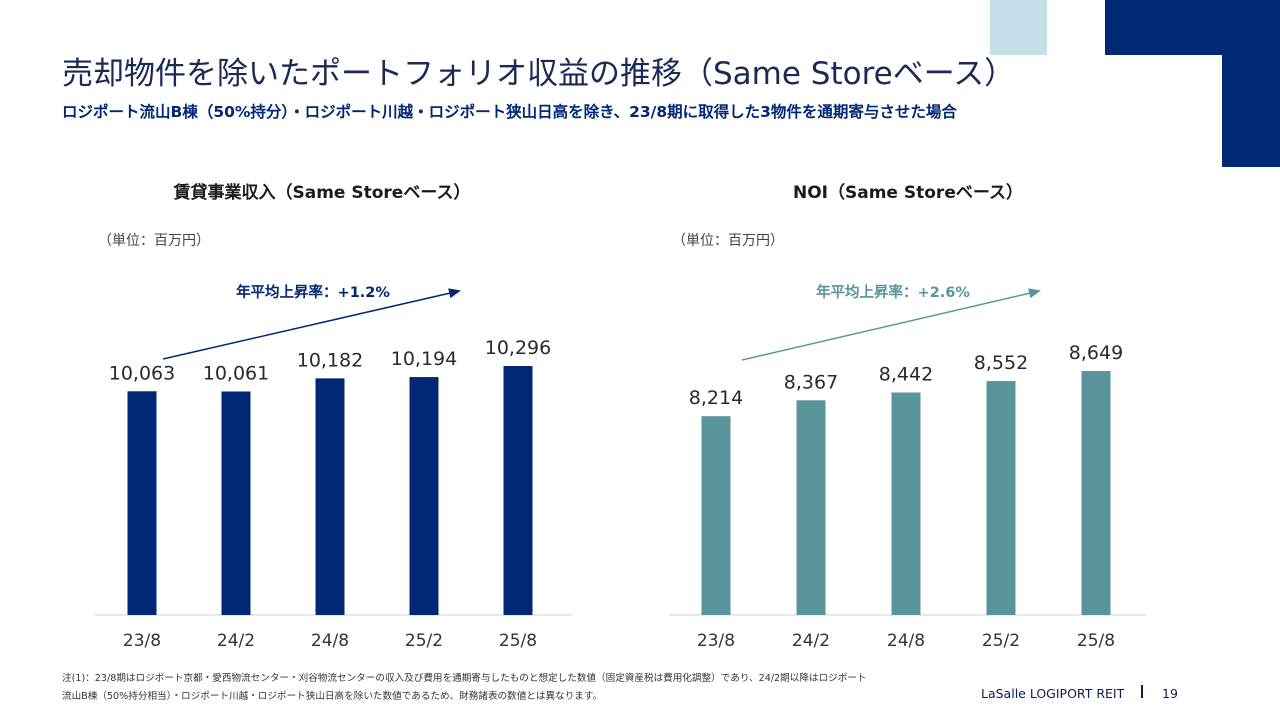  I want to click on page-title: 売却物件を除いたポートフォリオ収益の推移（Same Storeベース）, so click(539, 74).